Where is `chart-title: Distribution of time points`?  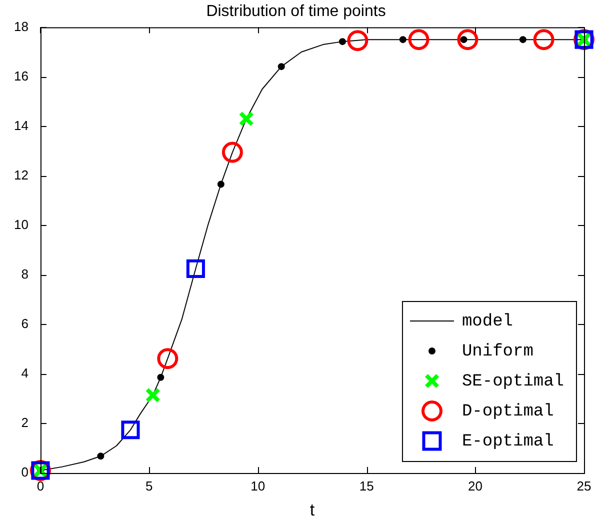 chart-title: Distribution of time points is located at coordinates (296, 11).